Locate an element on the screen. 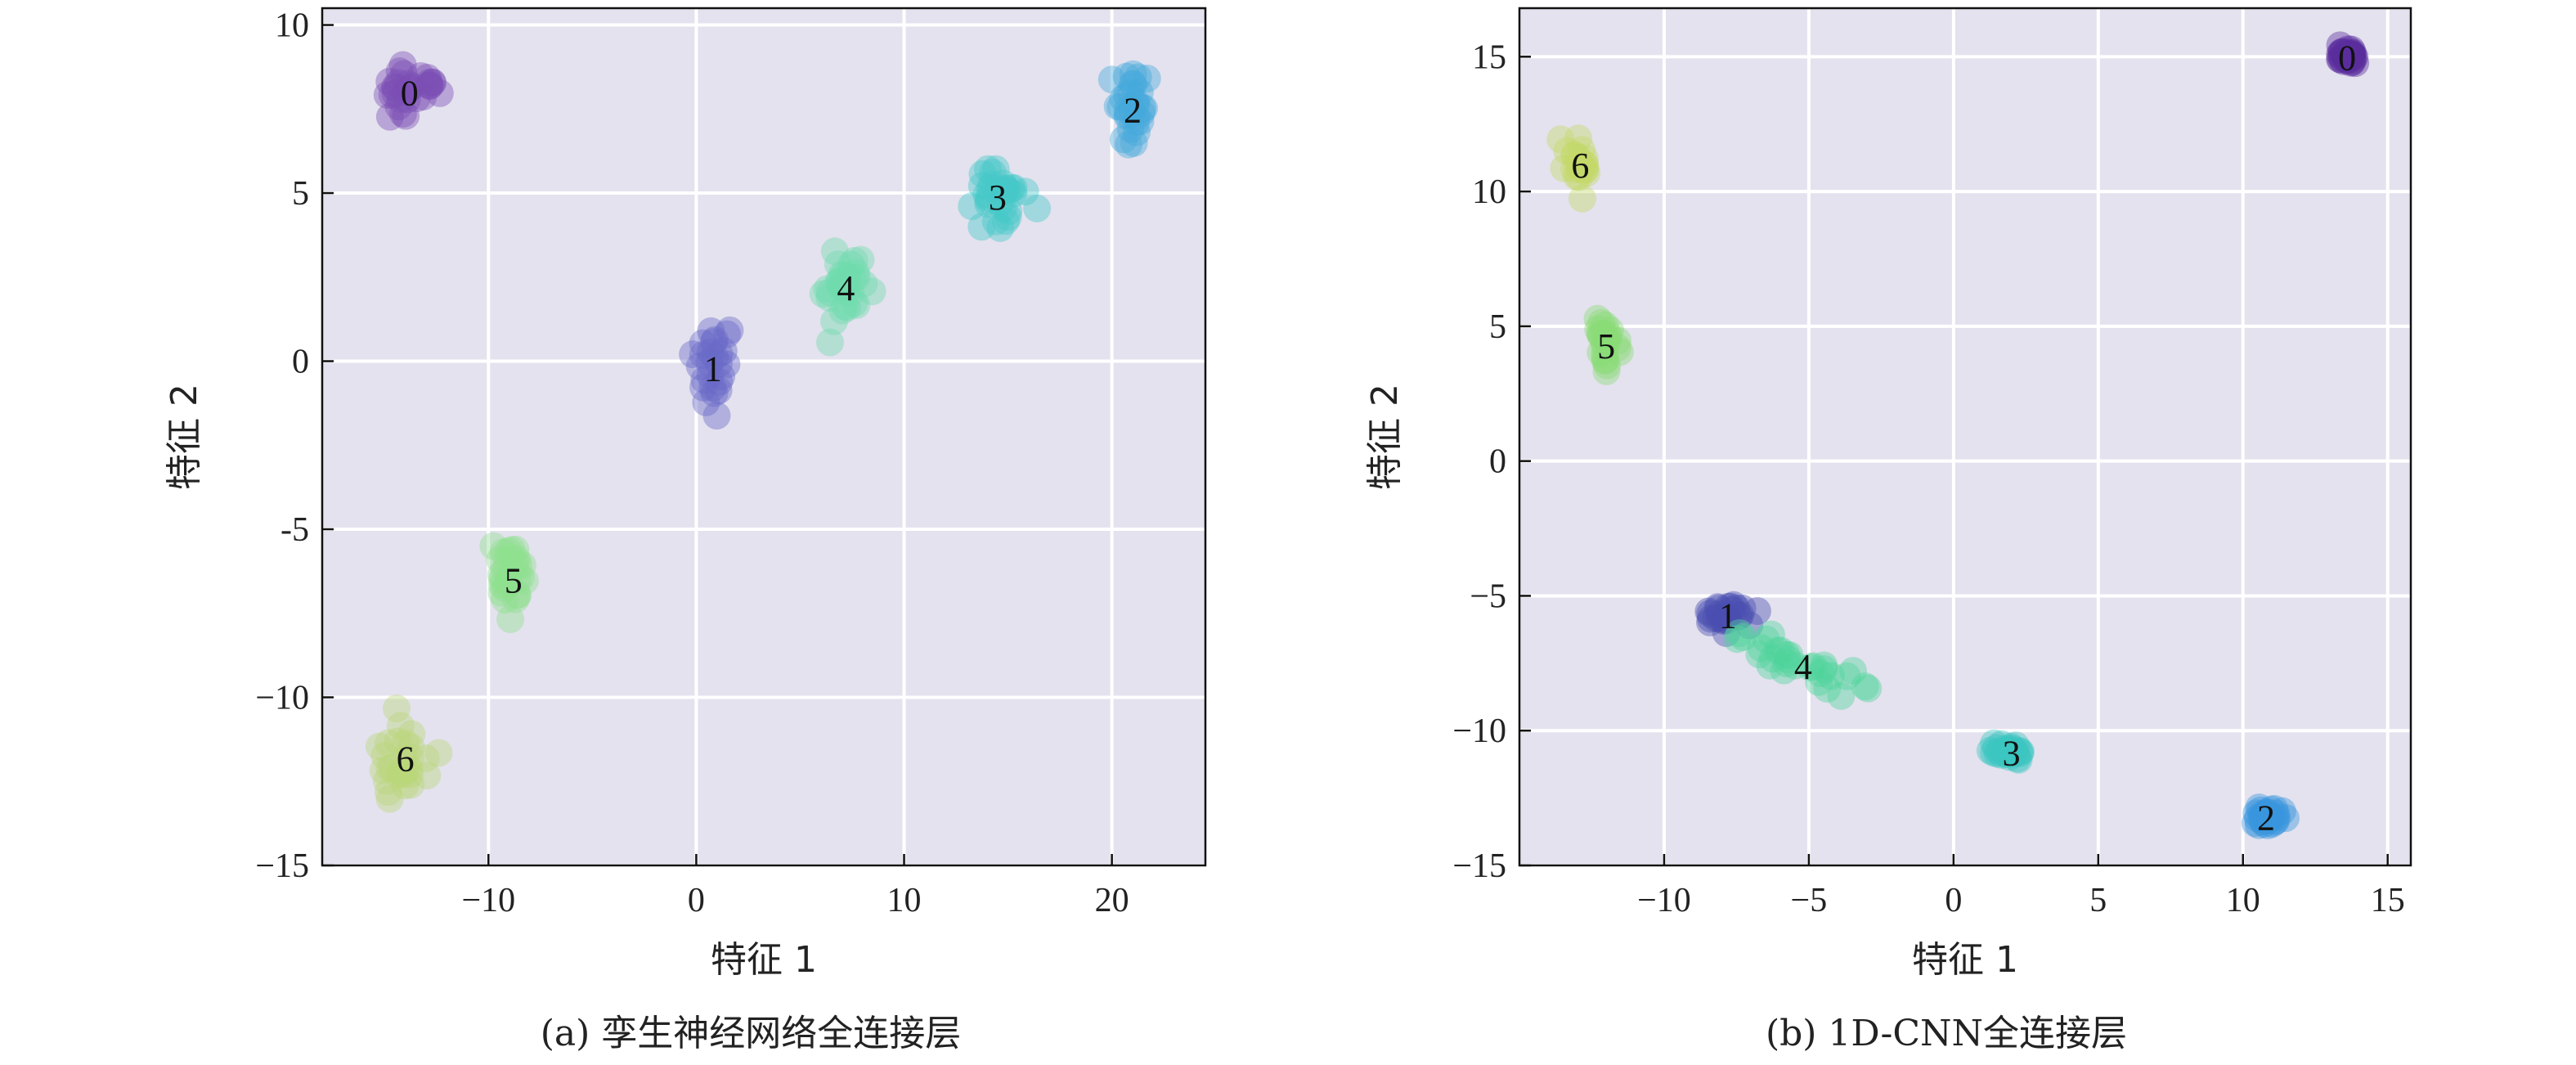  cluster-label: 6 is located at coordinates (406, 759).